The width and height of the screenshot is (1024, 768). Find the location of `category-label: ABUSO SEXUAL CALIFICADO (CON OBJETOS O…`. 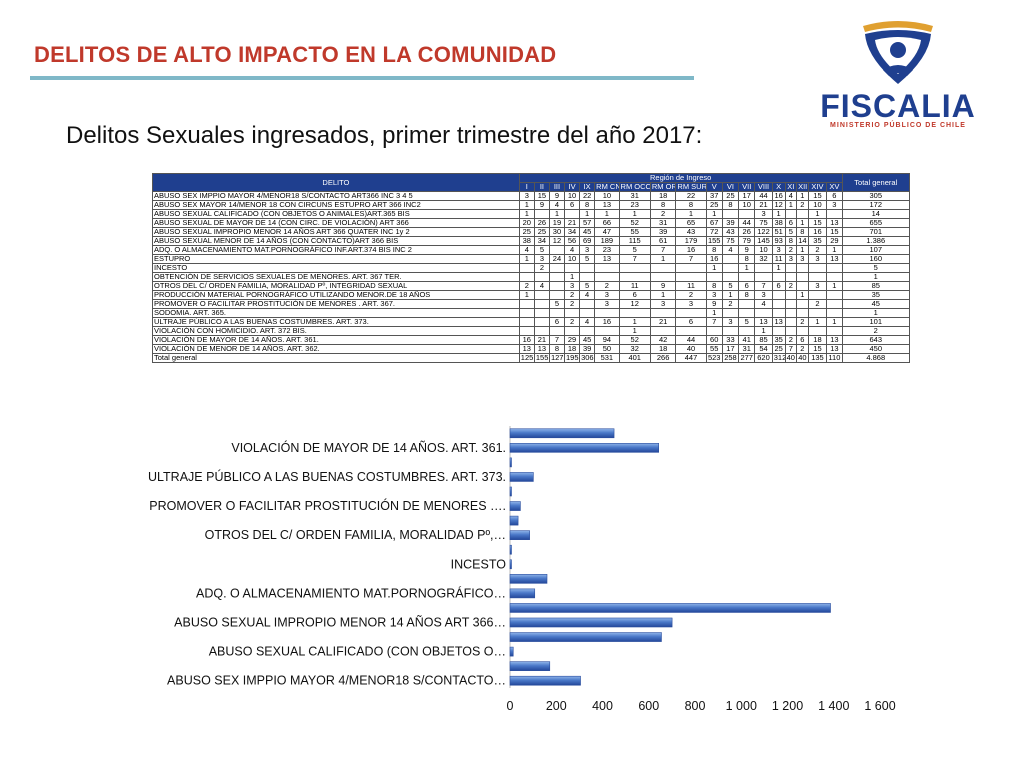

category-label: ABUSO SEXUAL CALIFICADO (CON OBJETOS O… is located at coordinates (357, 652).